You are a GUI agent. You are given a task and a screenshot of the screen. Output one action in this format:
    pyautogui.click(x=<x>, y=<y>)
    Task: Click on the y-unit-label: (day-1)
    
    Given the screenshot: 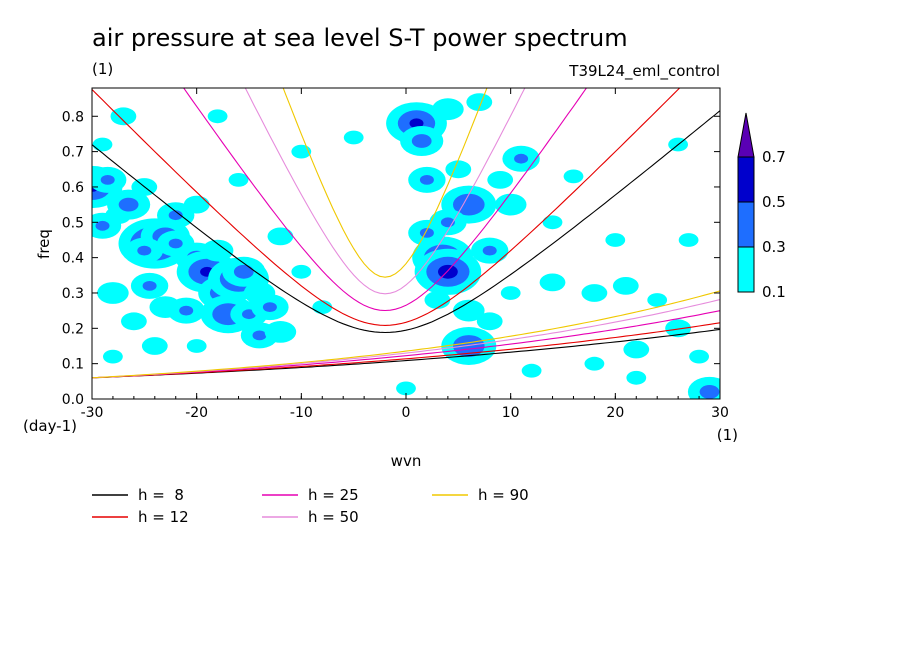 What is the action you would take?
    pyautogui.click(x=50, y=426)
    